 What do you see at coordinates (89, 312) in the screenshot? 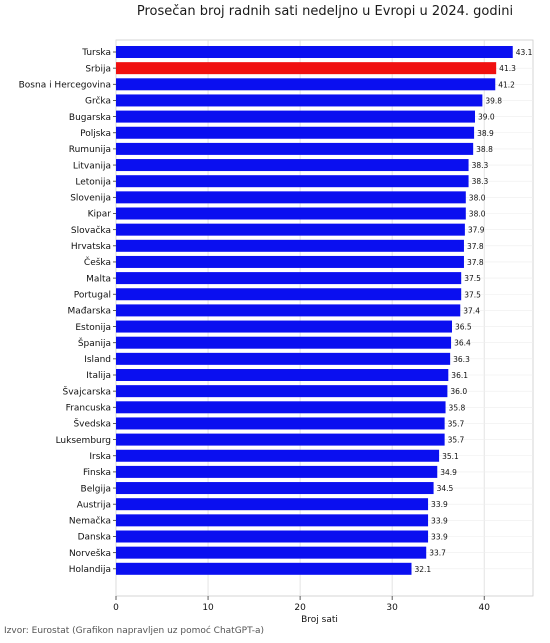
I see `category-label: Mađarska` at bounding box center [89, 312].